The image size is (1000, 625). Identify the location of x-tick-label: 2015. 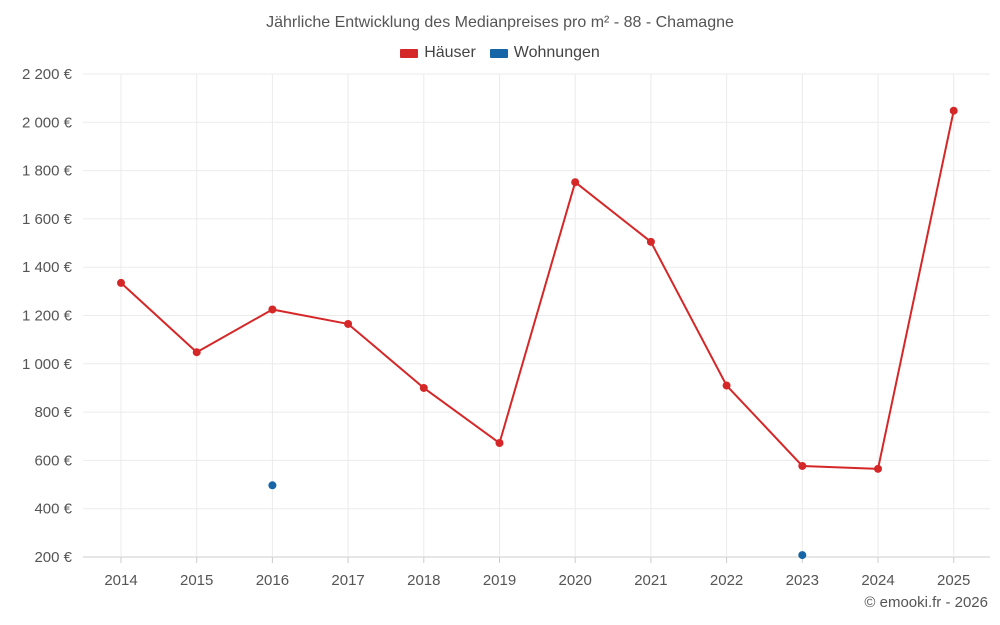
(196, 580).